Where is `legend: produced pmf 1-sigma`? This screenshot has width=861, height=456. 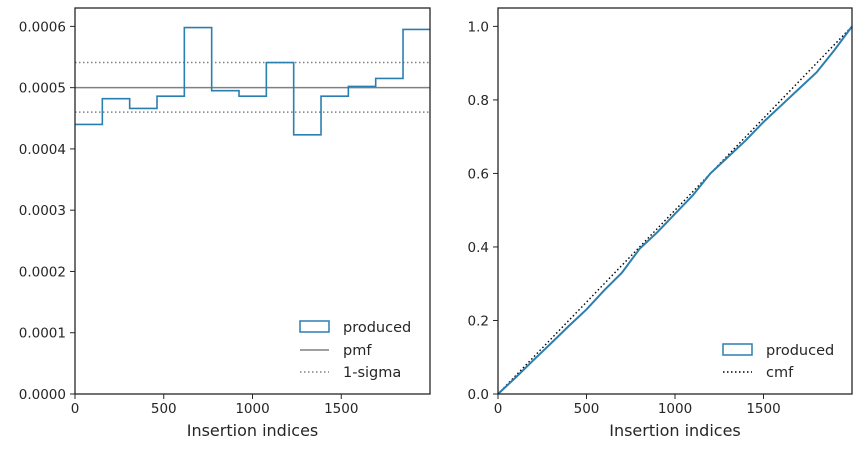
legend: produced pmf 1-sigma is located at coordinates (355, 350).